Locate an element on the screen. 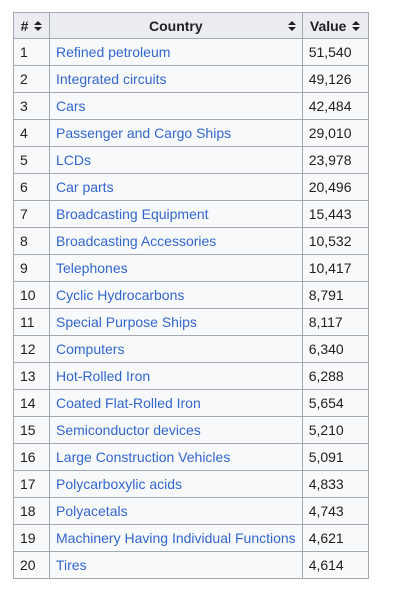 The image size is (407, 595). name-cell: Cyclic Hydrocarbons is located at coordinates (176, 295).